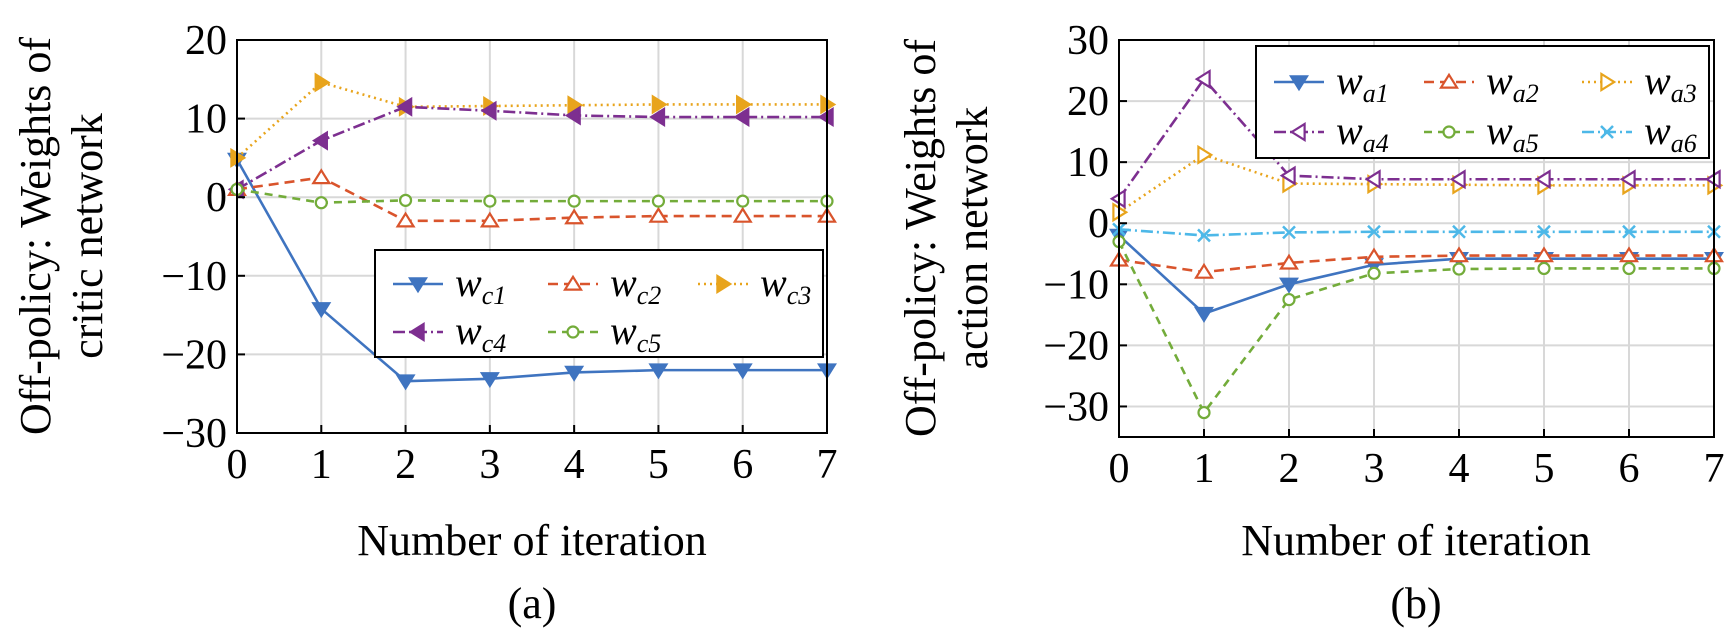  What do you see at coordinates (1459, 469) in the screenshot?
I see `x-tick-label: 4` at bounding box center [1459, 469].